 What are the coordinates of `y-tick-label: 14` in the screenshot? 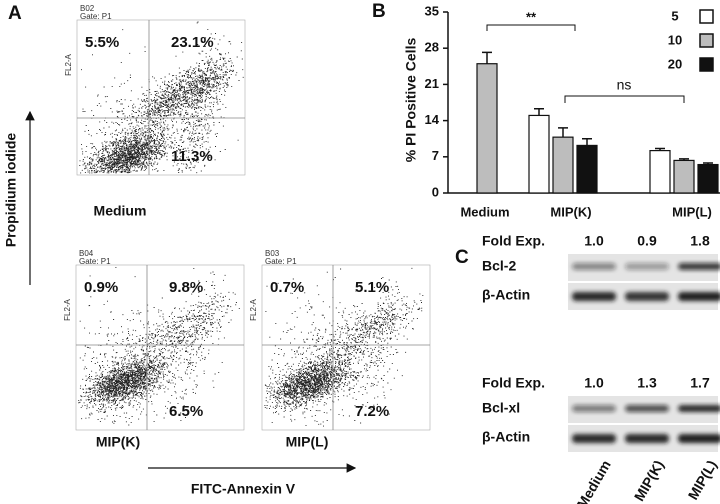 It's located at (432, 119).